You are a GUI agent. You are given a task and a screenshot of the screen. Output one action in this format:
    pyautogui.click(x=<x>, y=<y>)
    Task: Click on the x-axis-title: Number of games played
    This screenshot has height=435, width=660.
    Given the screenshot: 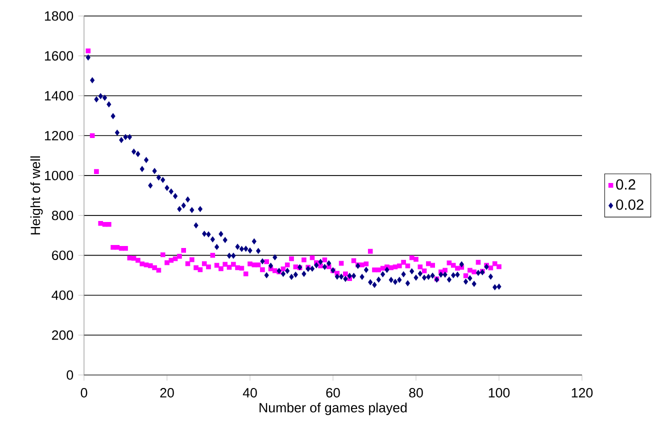 What is the action you would take?
    pyautogui.click(x=333, y=409)
    